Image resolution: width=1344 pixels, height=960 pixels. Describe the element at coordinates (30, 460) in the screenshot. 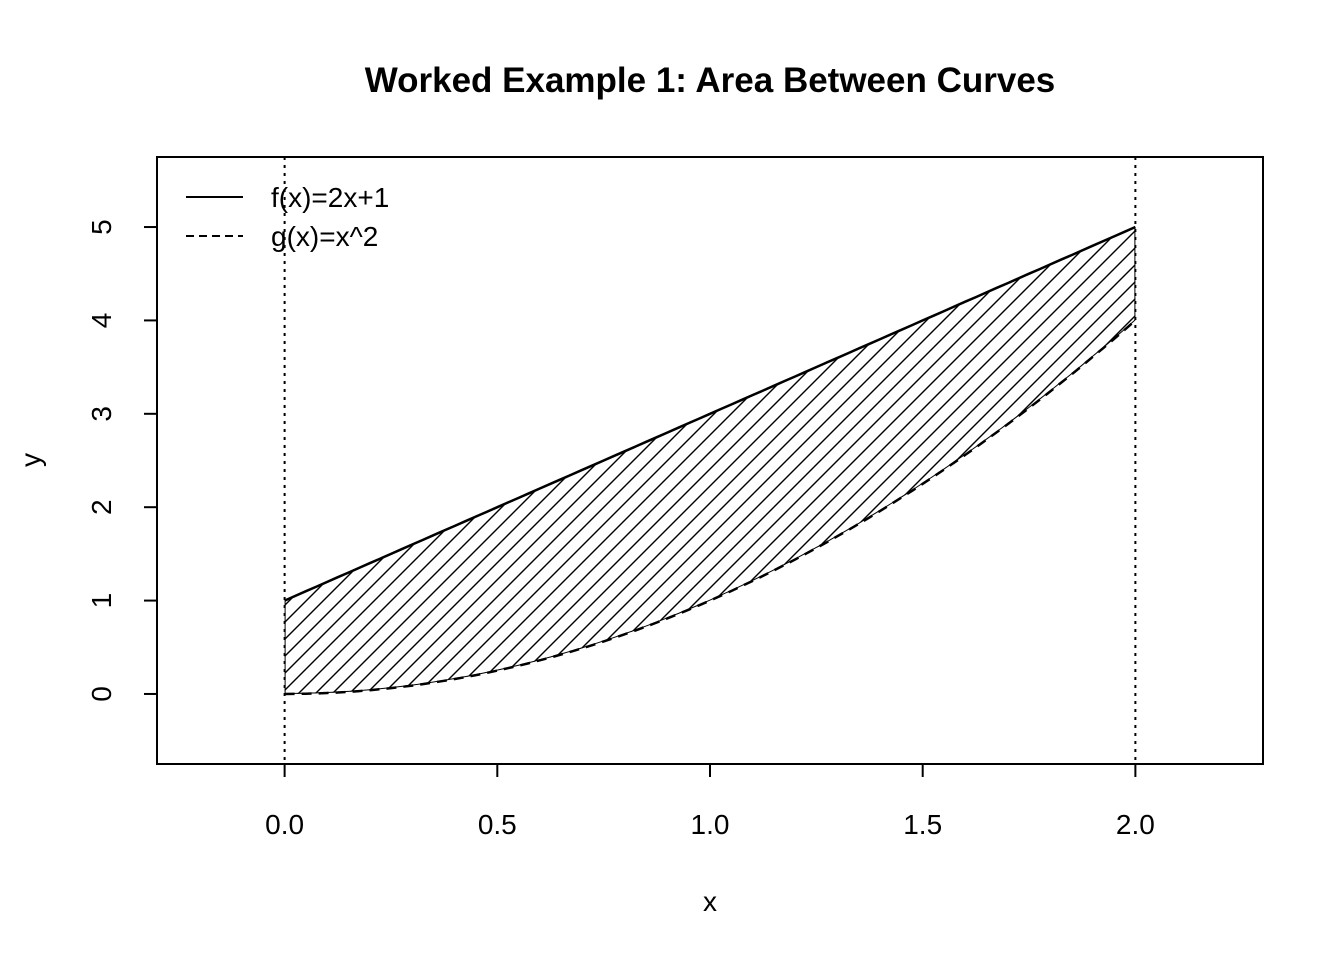

I see `y-axis-label: y` at that location.